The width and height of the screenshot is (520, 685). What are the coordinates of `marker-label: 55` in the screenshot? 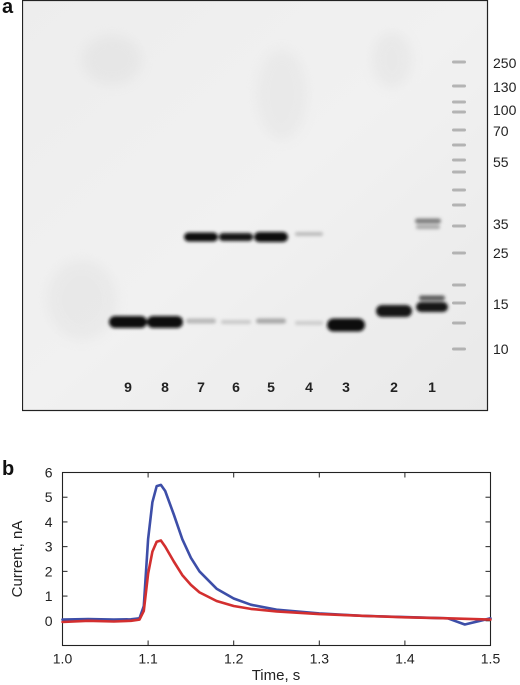 It's located at (501, 162).